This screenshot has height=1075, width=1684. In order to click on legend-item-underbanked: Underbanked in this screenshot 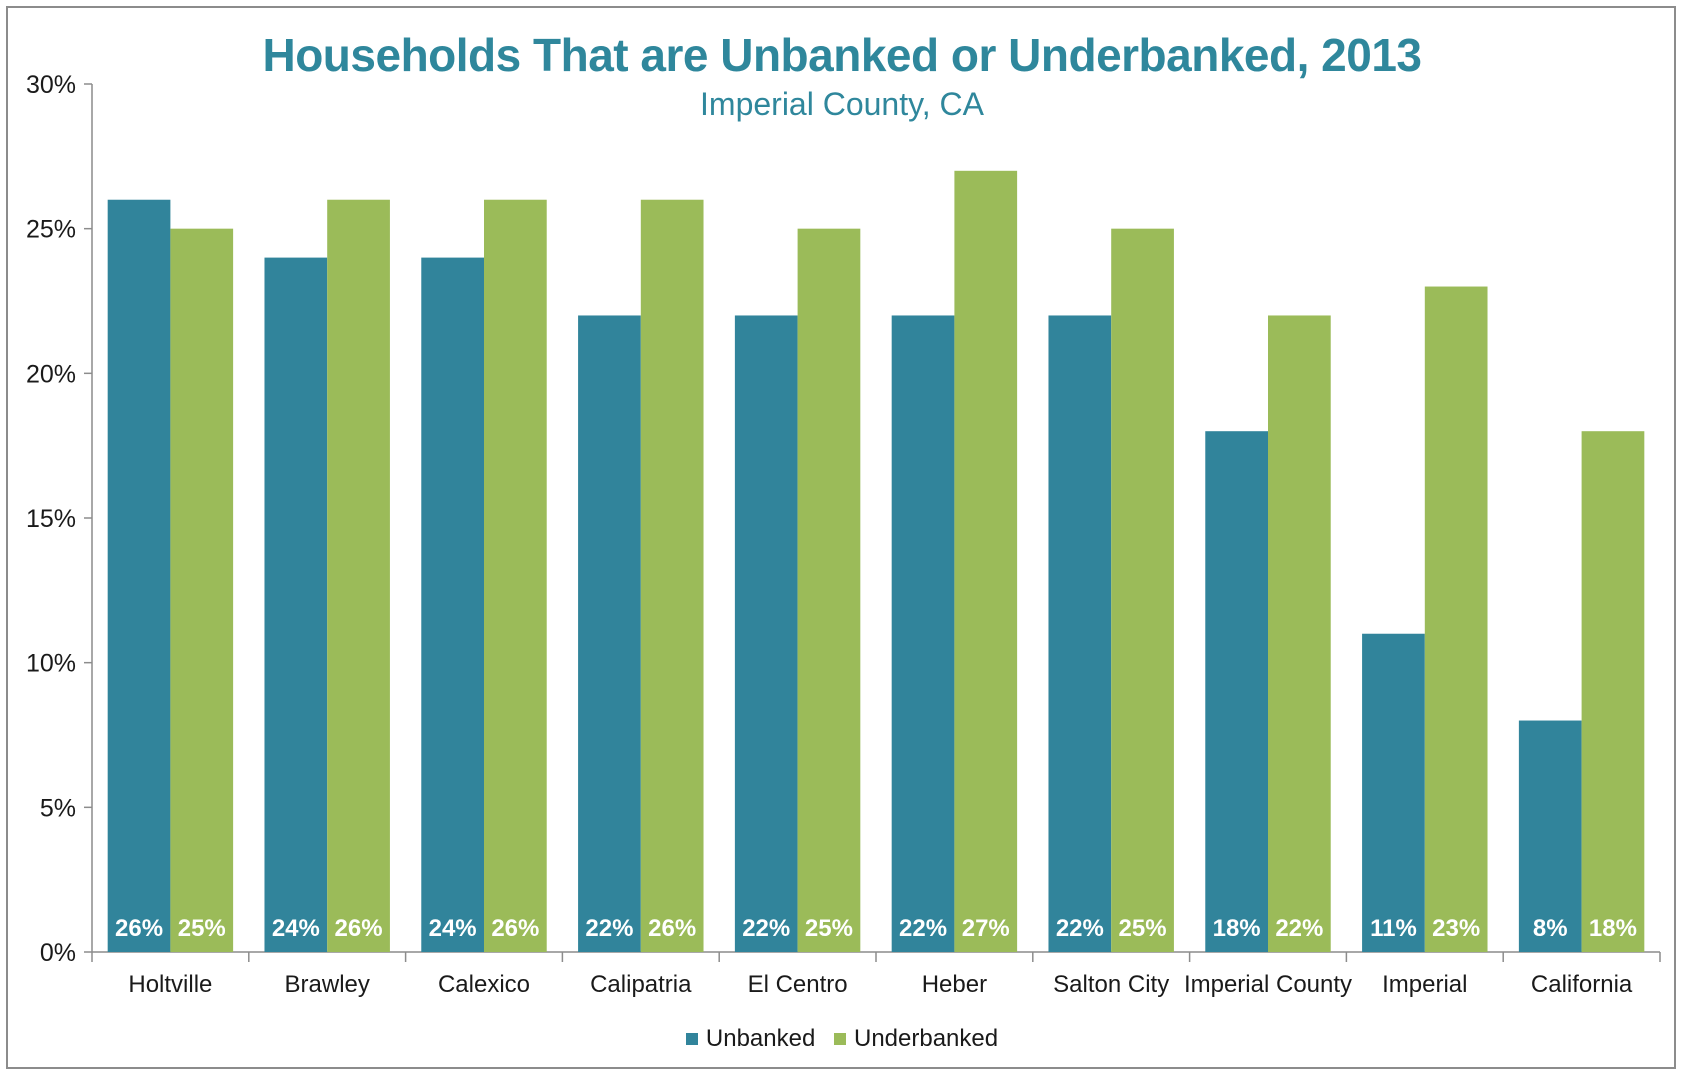, I will do `click(916, 1039)`.